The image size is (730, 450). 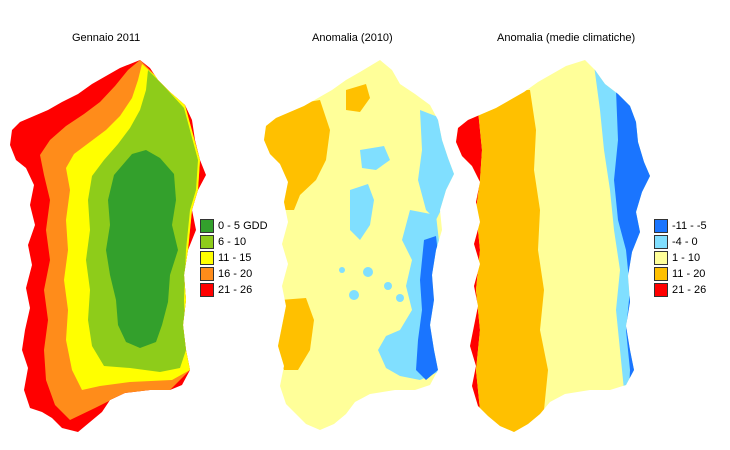 I want to click on legend-label: 11 - 15, so click(x=235, y=258).